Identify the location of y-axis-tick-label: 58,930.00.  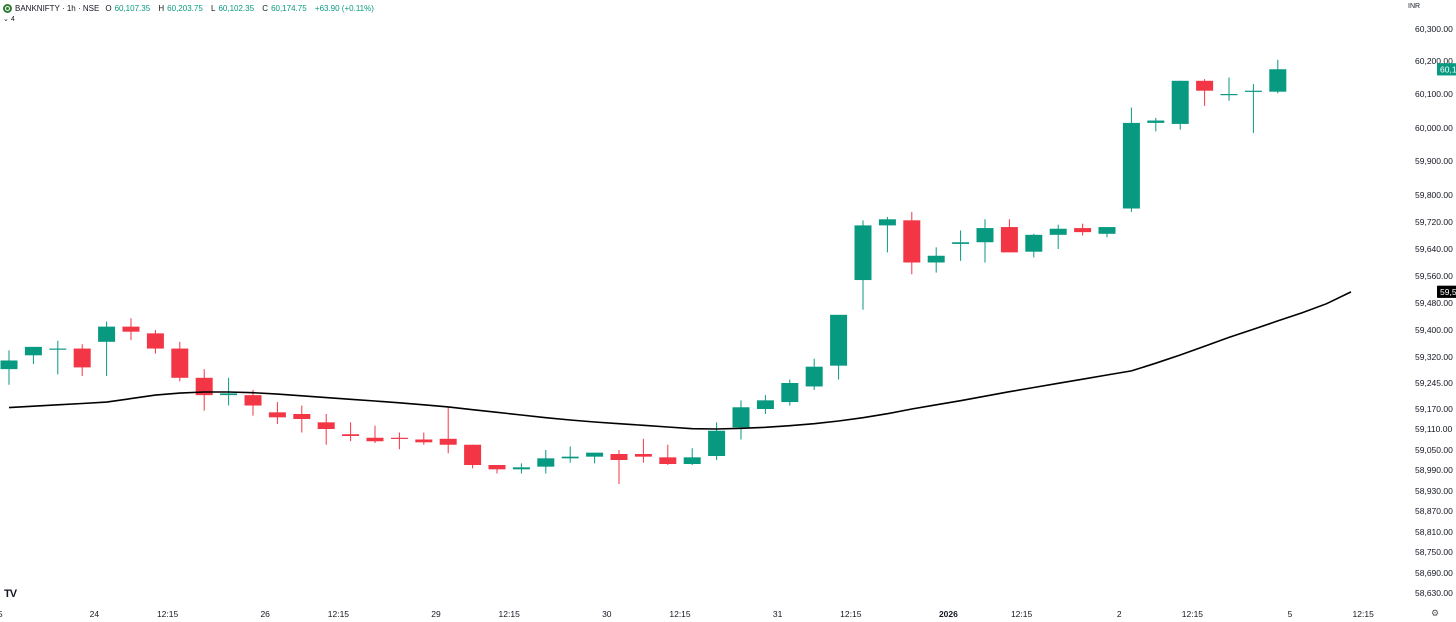
(1434, 491).